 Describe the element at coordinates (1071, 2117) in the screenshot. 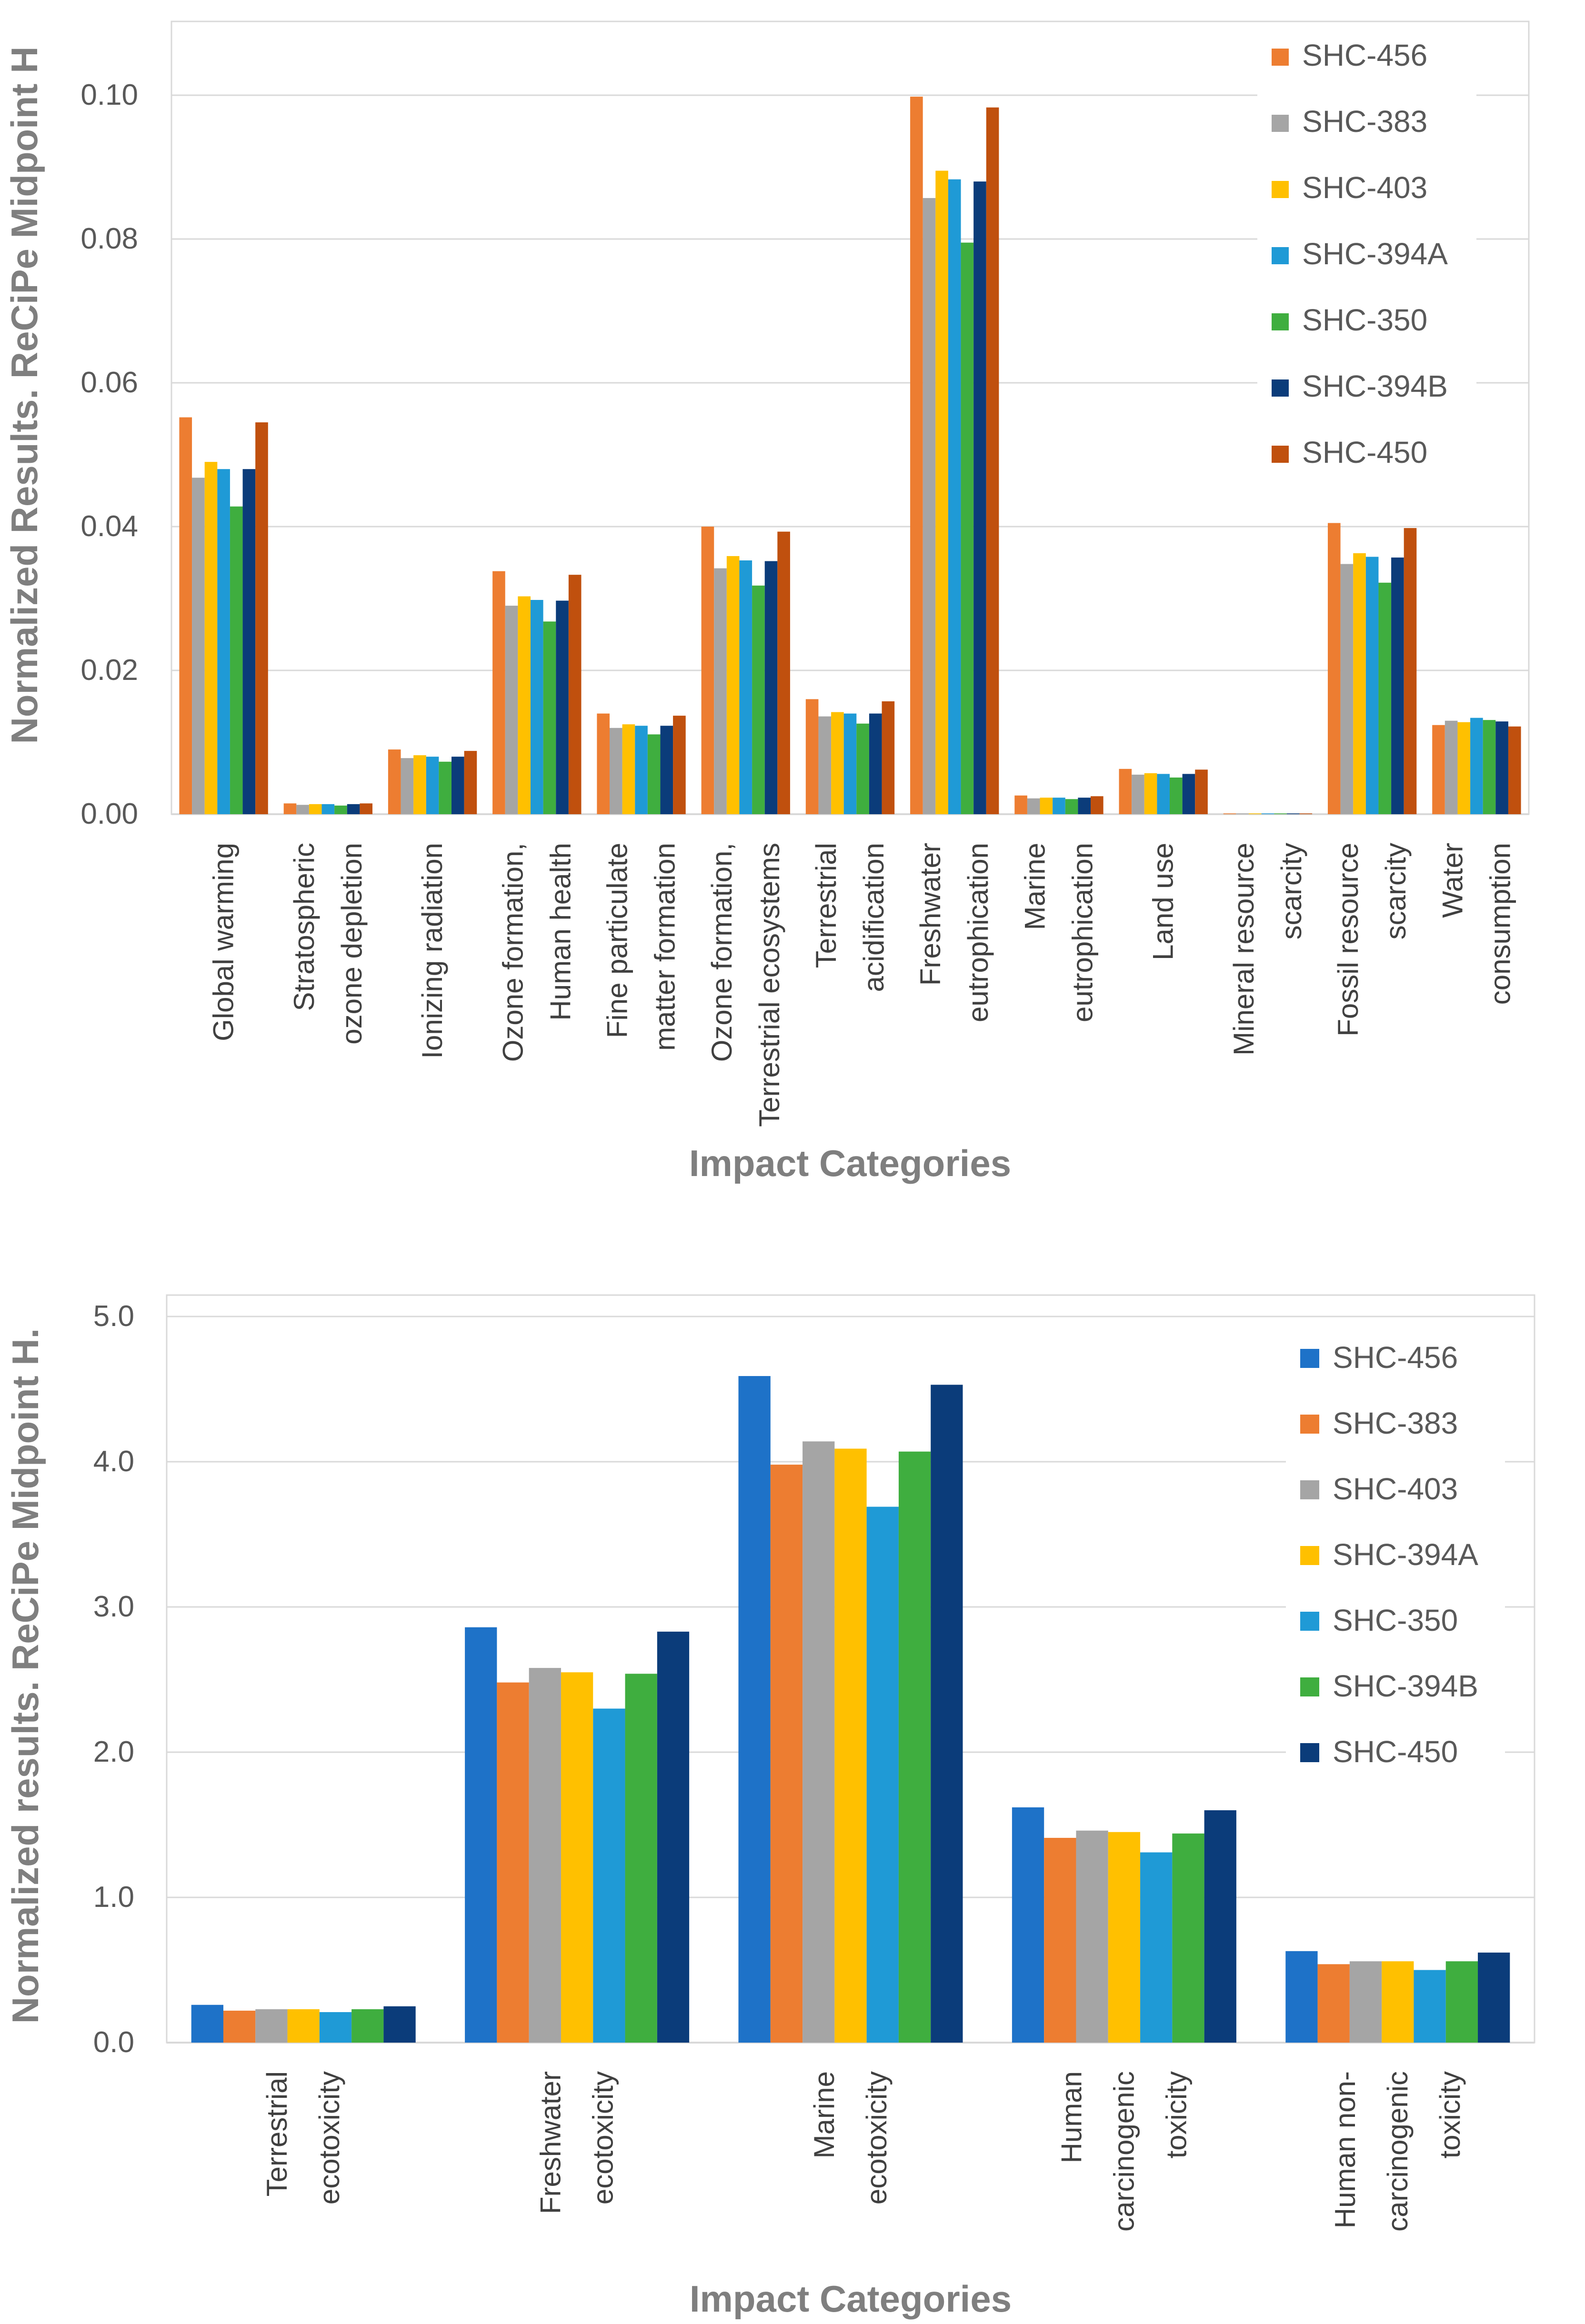

I see `x-category-label-line: Human` at that location.